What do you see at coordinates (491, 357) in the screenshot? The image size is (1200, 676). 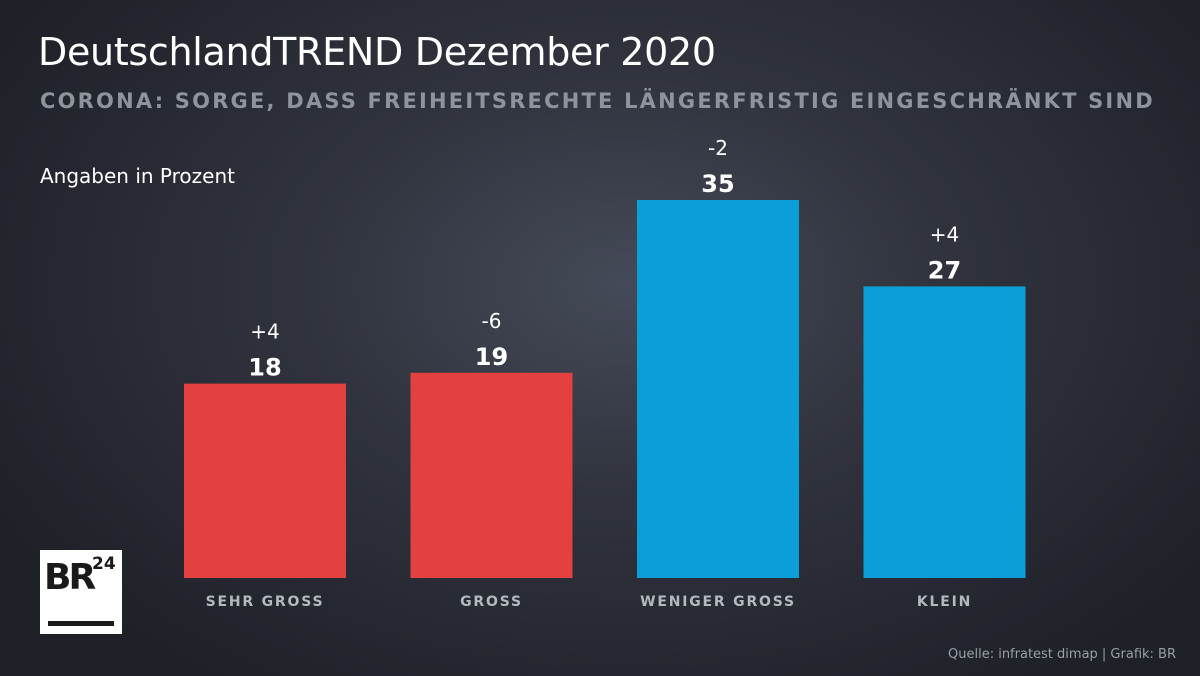 I see `value-label: 19` at bounding box center [491, 357].